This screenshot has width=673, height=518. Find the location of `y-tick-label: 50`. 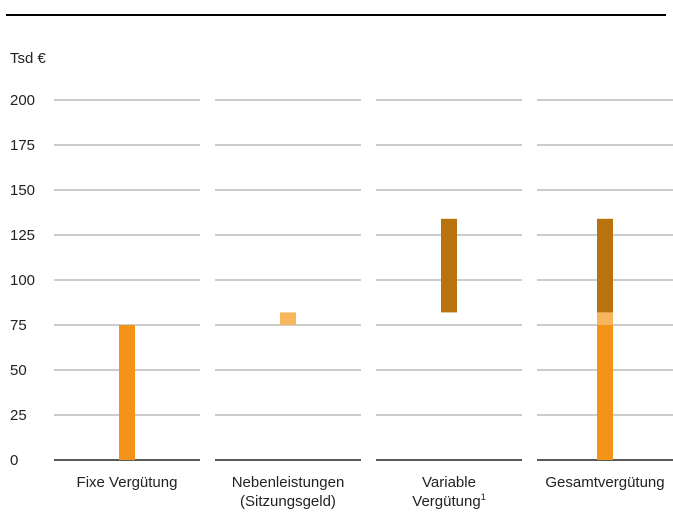

y-tick-label: 50 is located at coordinates (18, 370).